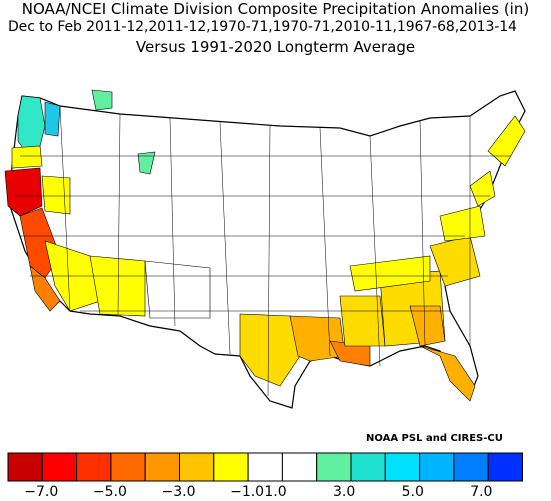 This screenshot has width=551, height=501. Describe the element at coordinates (27, 157) in the screenshot. I see `region-oregon-south` at that location.